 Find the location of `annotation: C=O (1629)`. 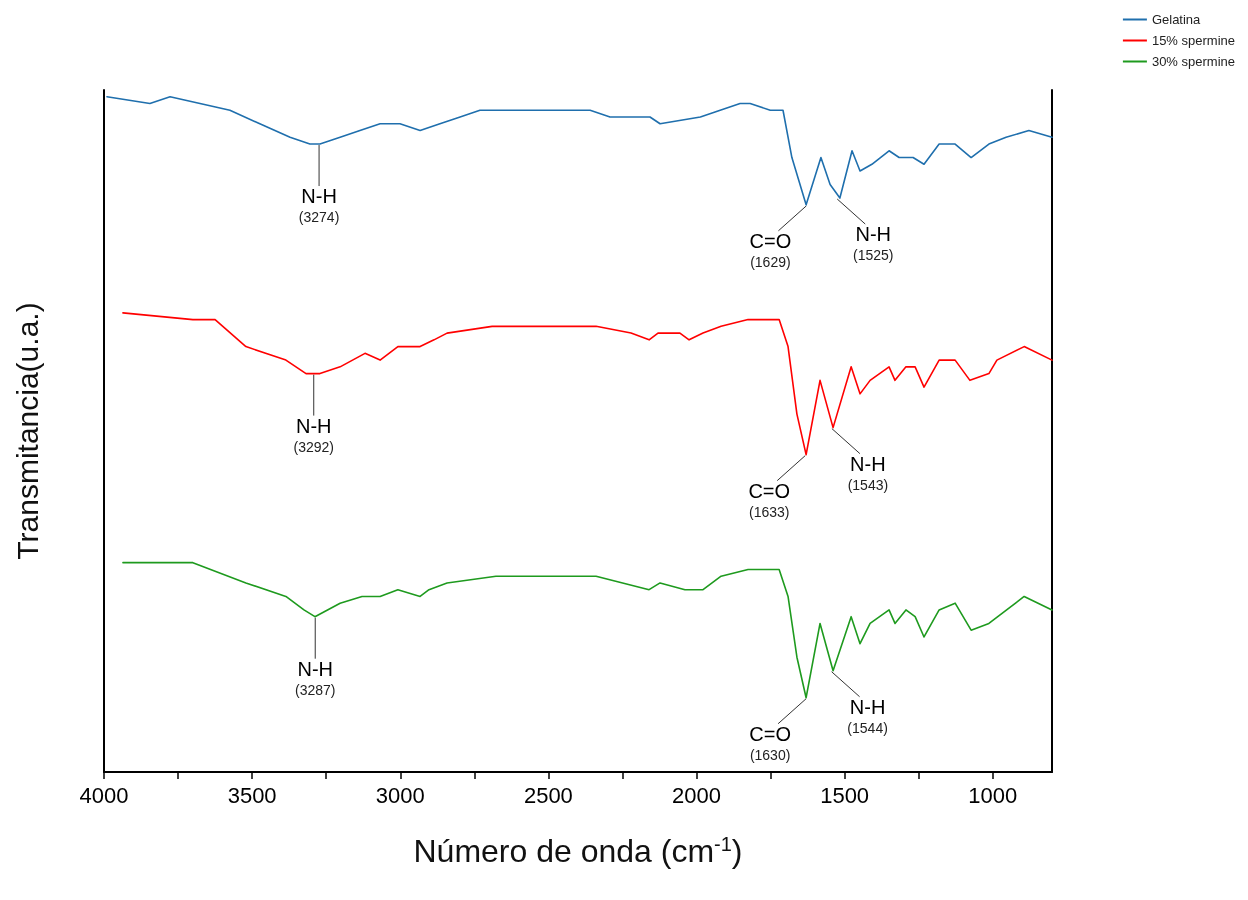

annotation: C=O (1629) is located at coordinates (770, 249).